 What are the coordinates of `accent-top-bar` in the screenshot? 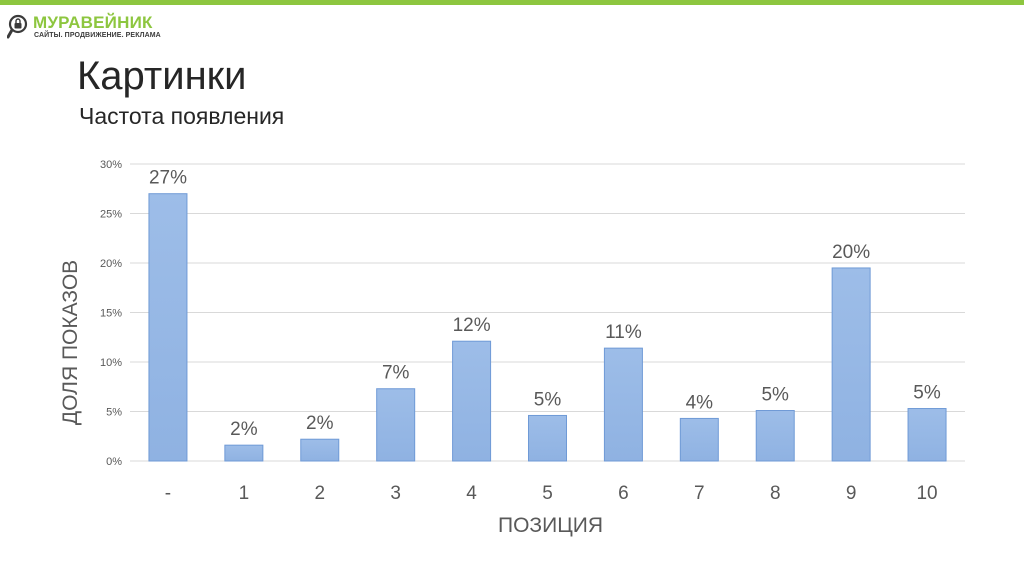 It's located at (512, 2).